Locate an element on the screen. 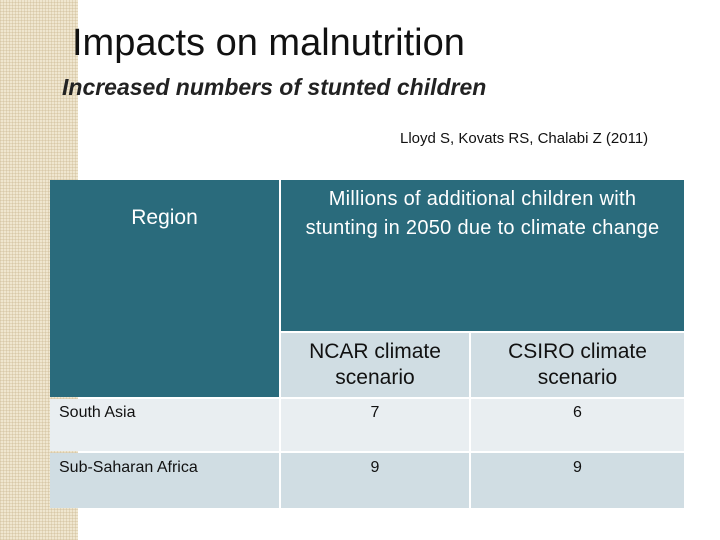 This screenshot has height=540, width=720. slide-title: Impacts on malnutrition is located at coordinates (268, 43).